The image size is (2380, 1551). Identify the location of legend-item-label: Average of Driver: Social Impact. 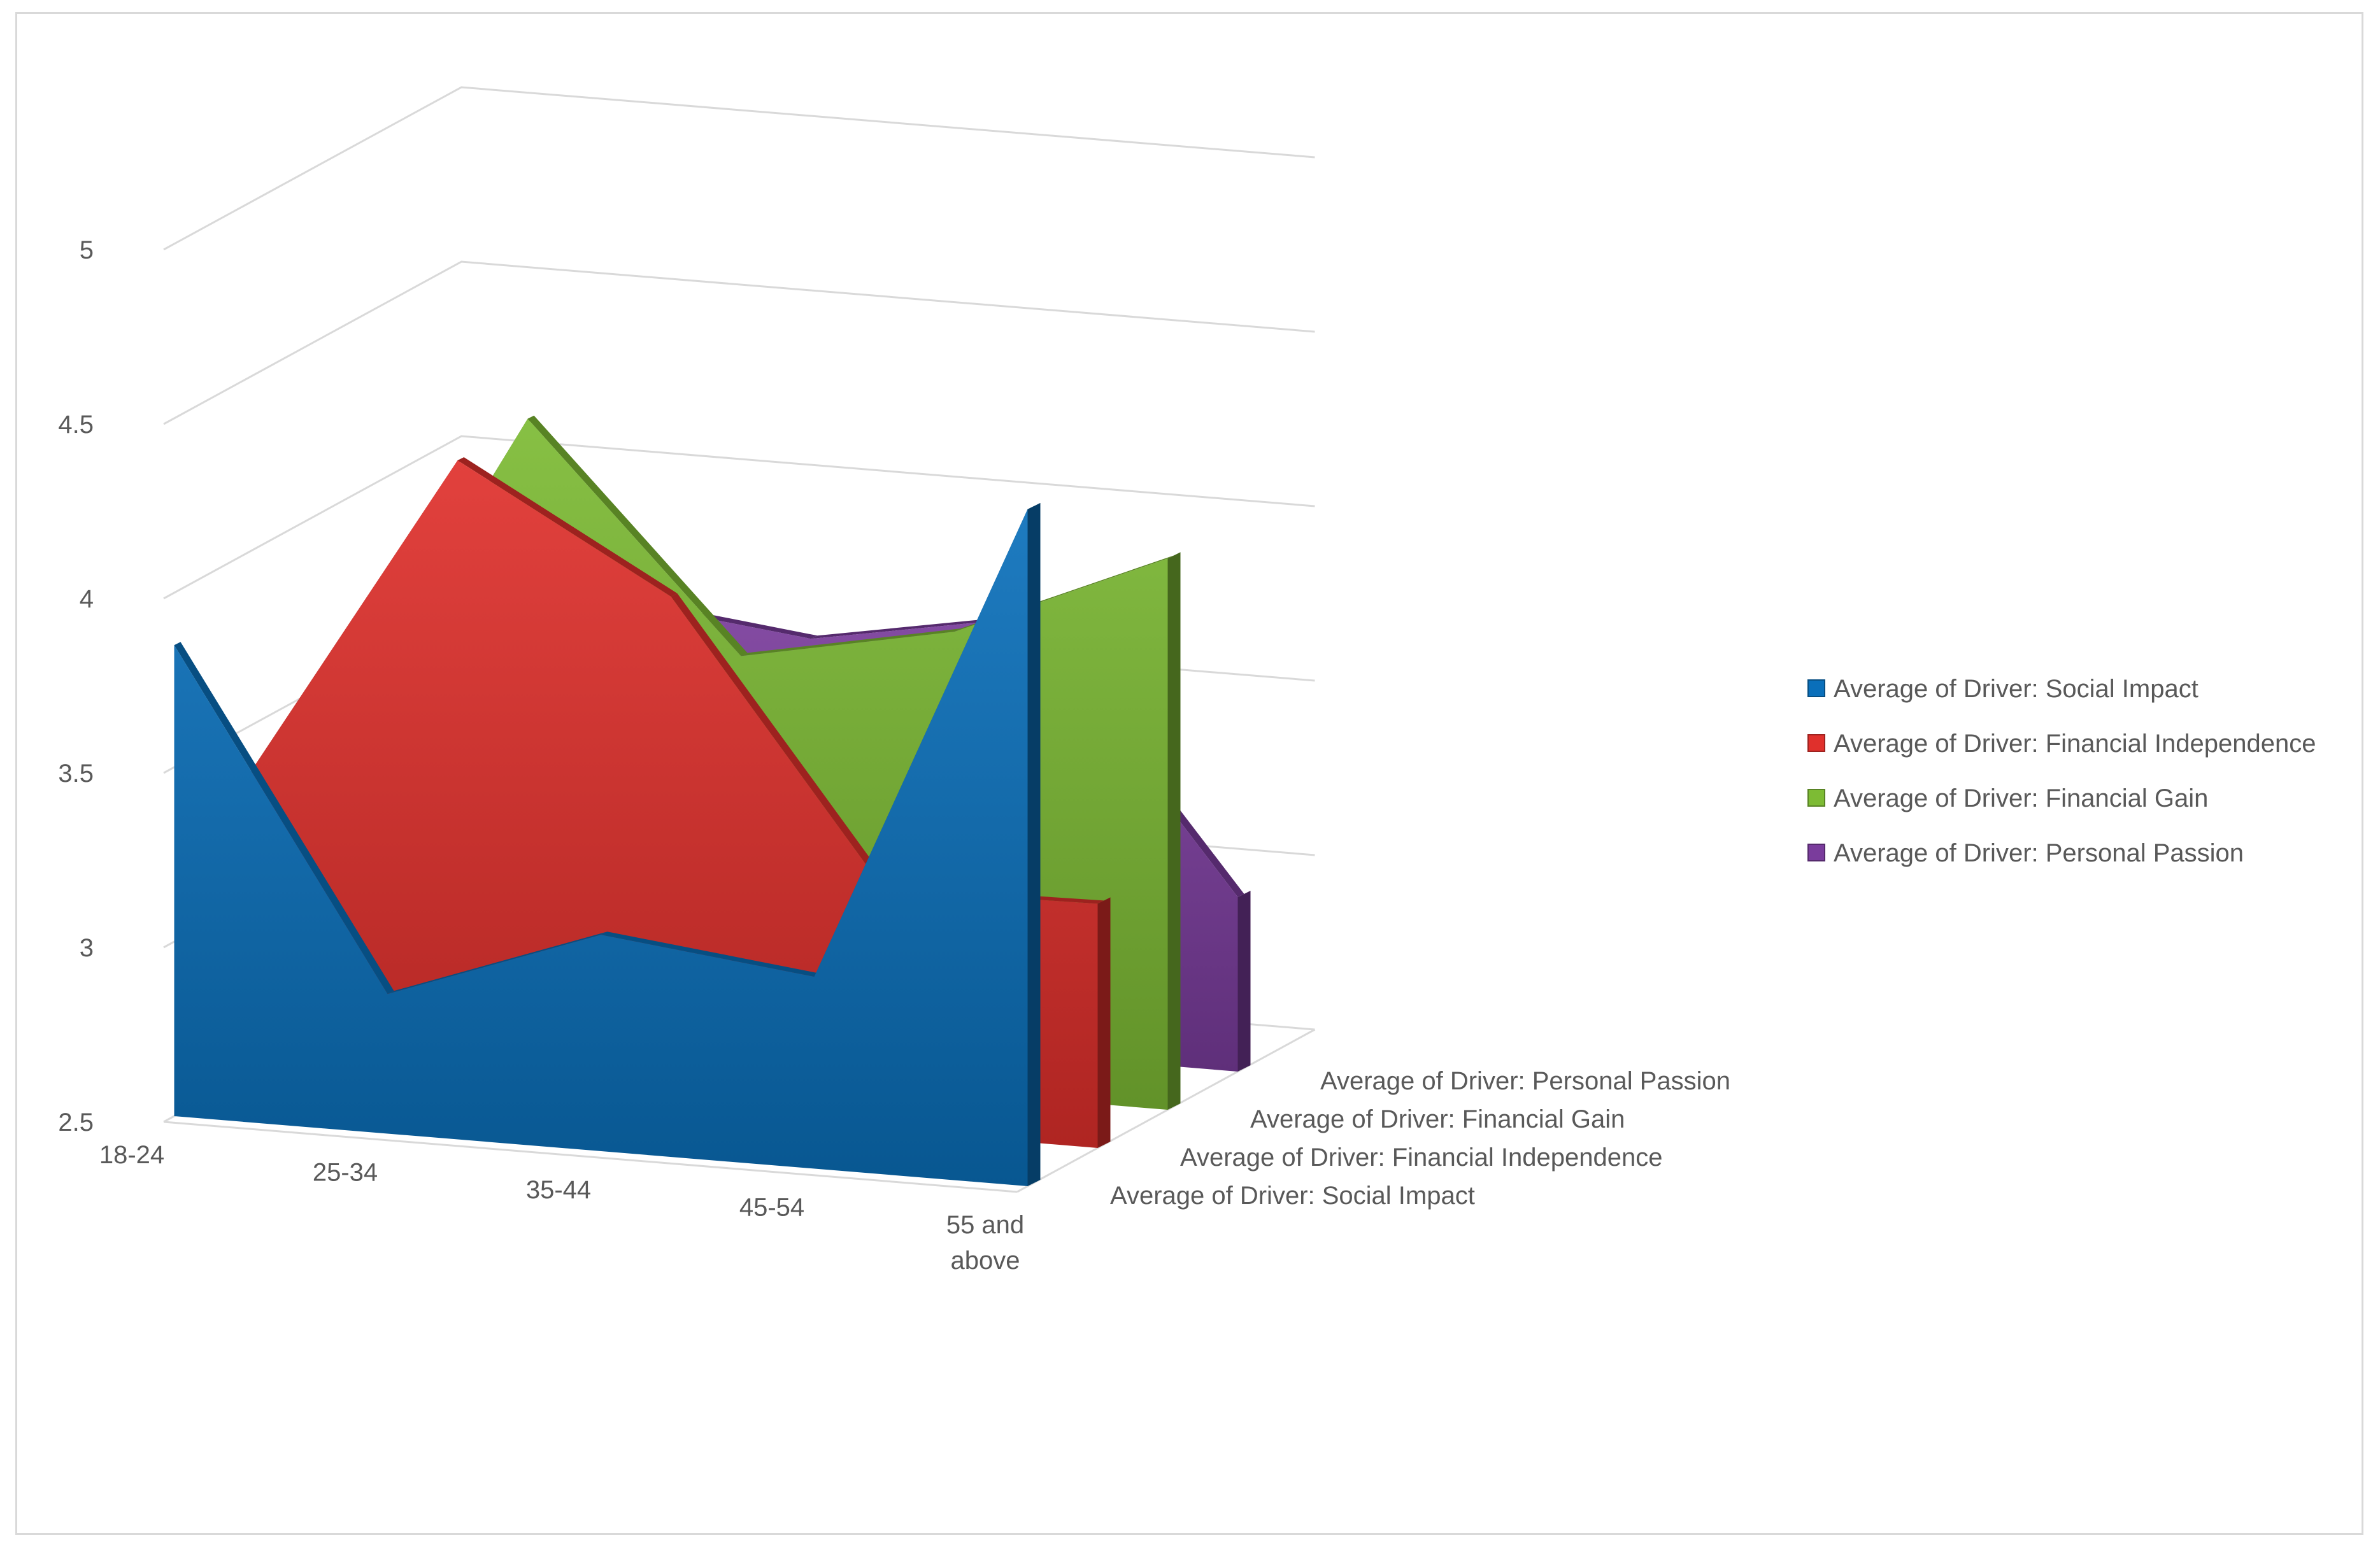
(2016, 689).